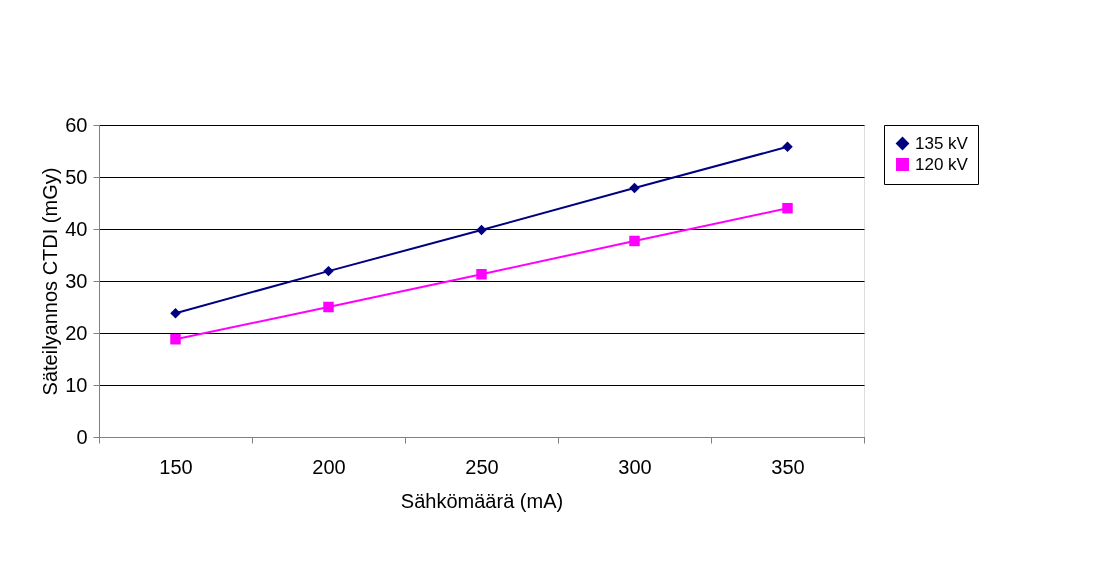 This screenshot has width=1112, height=572. I want to click on x-tick-label: 250, so click(482, 466).